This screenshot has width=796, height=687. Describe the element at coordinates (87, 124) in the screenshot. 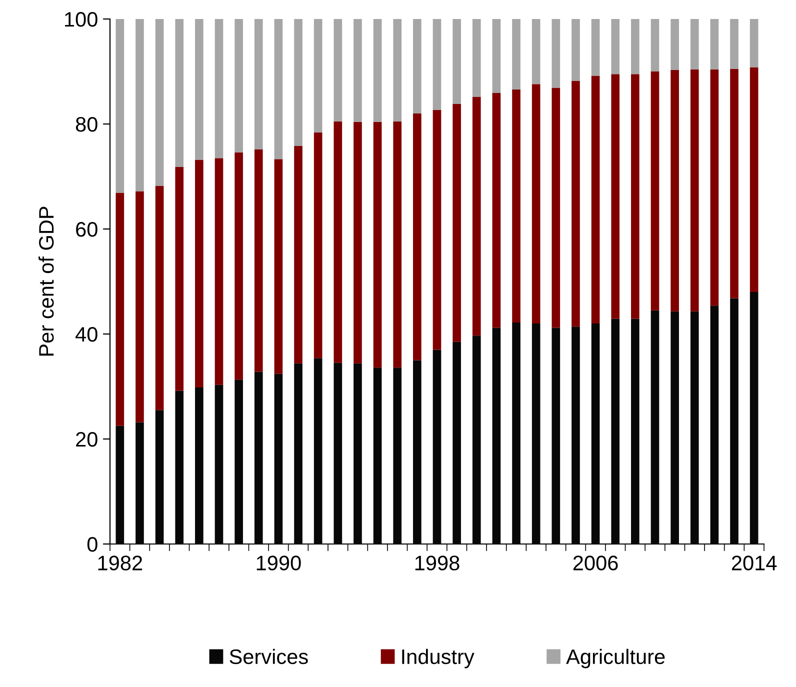

I see `y-tick-label: 80` at that location.